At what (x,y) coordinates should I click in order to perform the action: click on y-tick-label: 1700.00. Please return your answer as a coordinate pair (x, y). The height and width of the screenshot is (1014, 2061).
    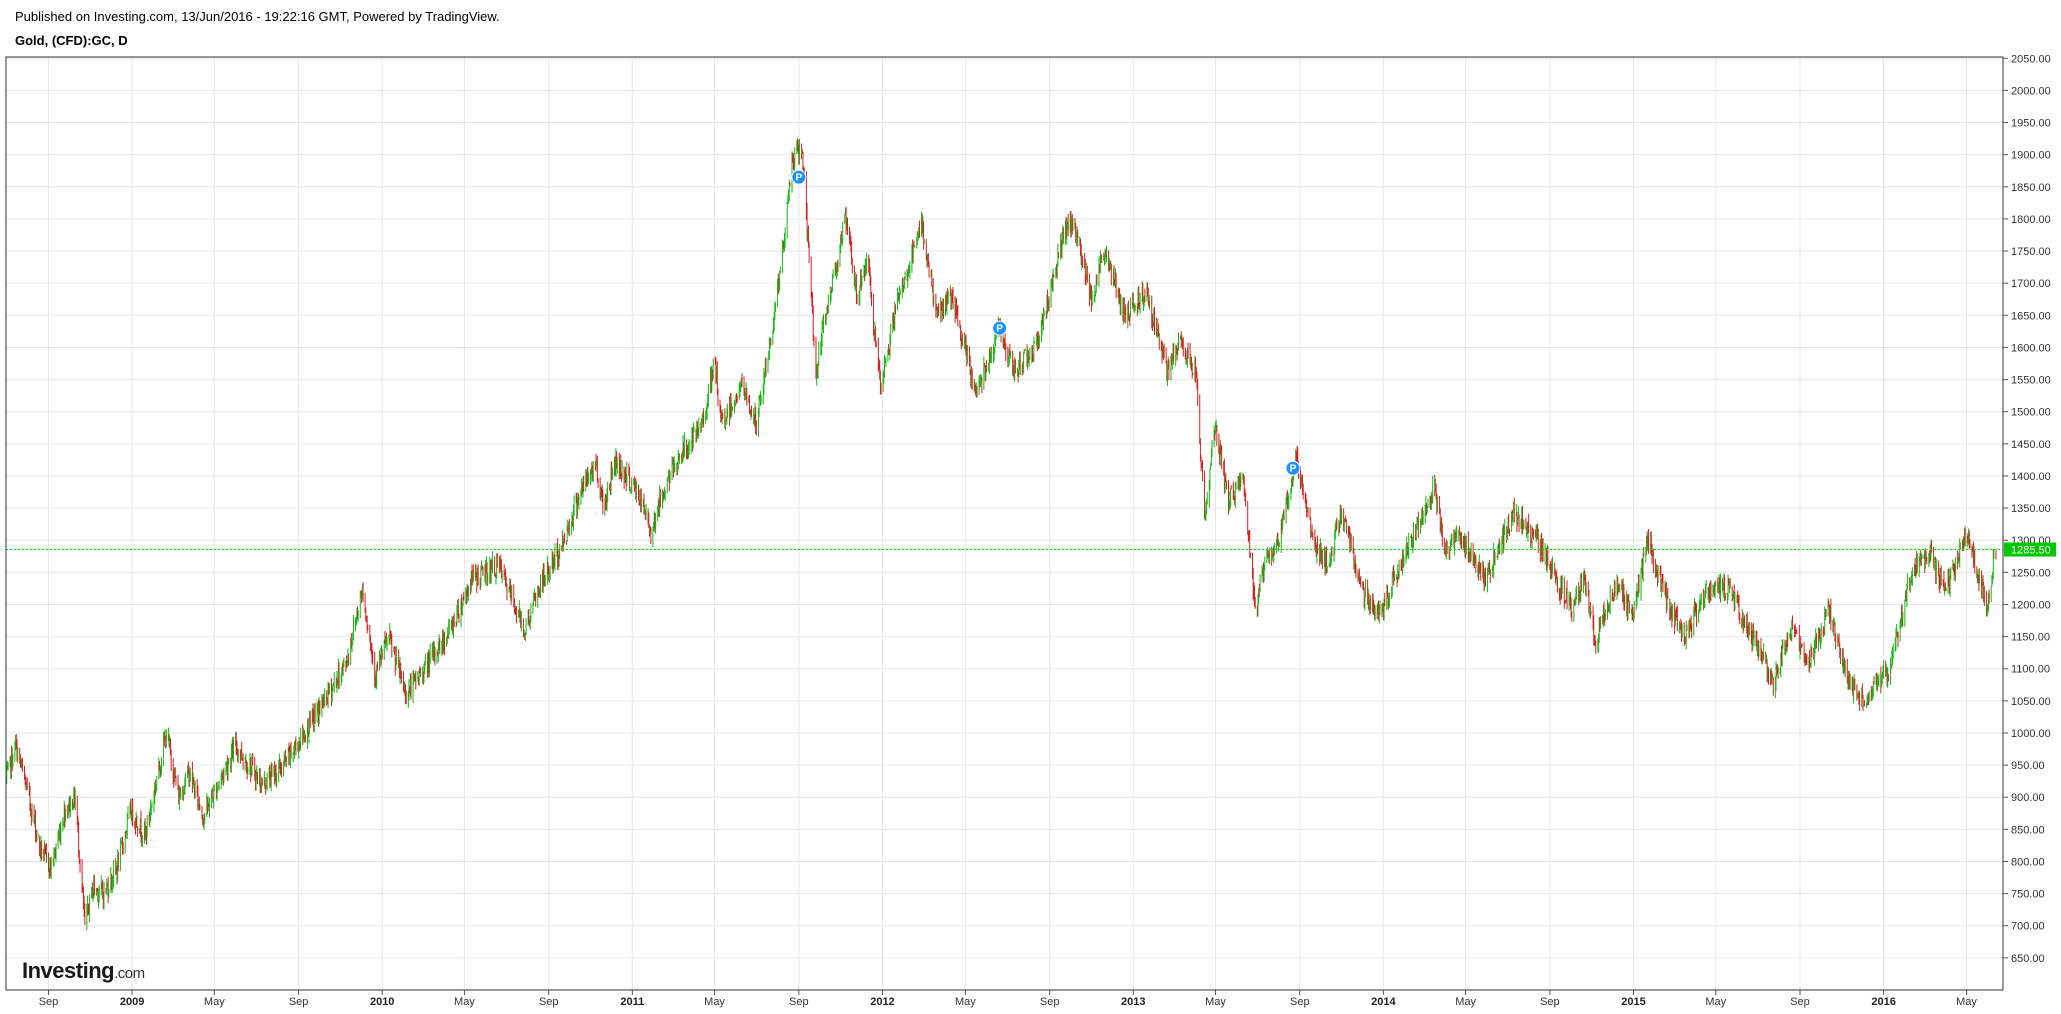
    Looking at the image, I should click on (2031, 284).